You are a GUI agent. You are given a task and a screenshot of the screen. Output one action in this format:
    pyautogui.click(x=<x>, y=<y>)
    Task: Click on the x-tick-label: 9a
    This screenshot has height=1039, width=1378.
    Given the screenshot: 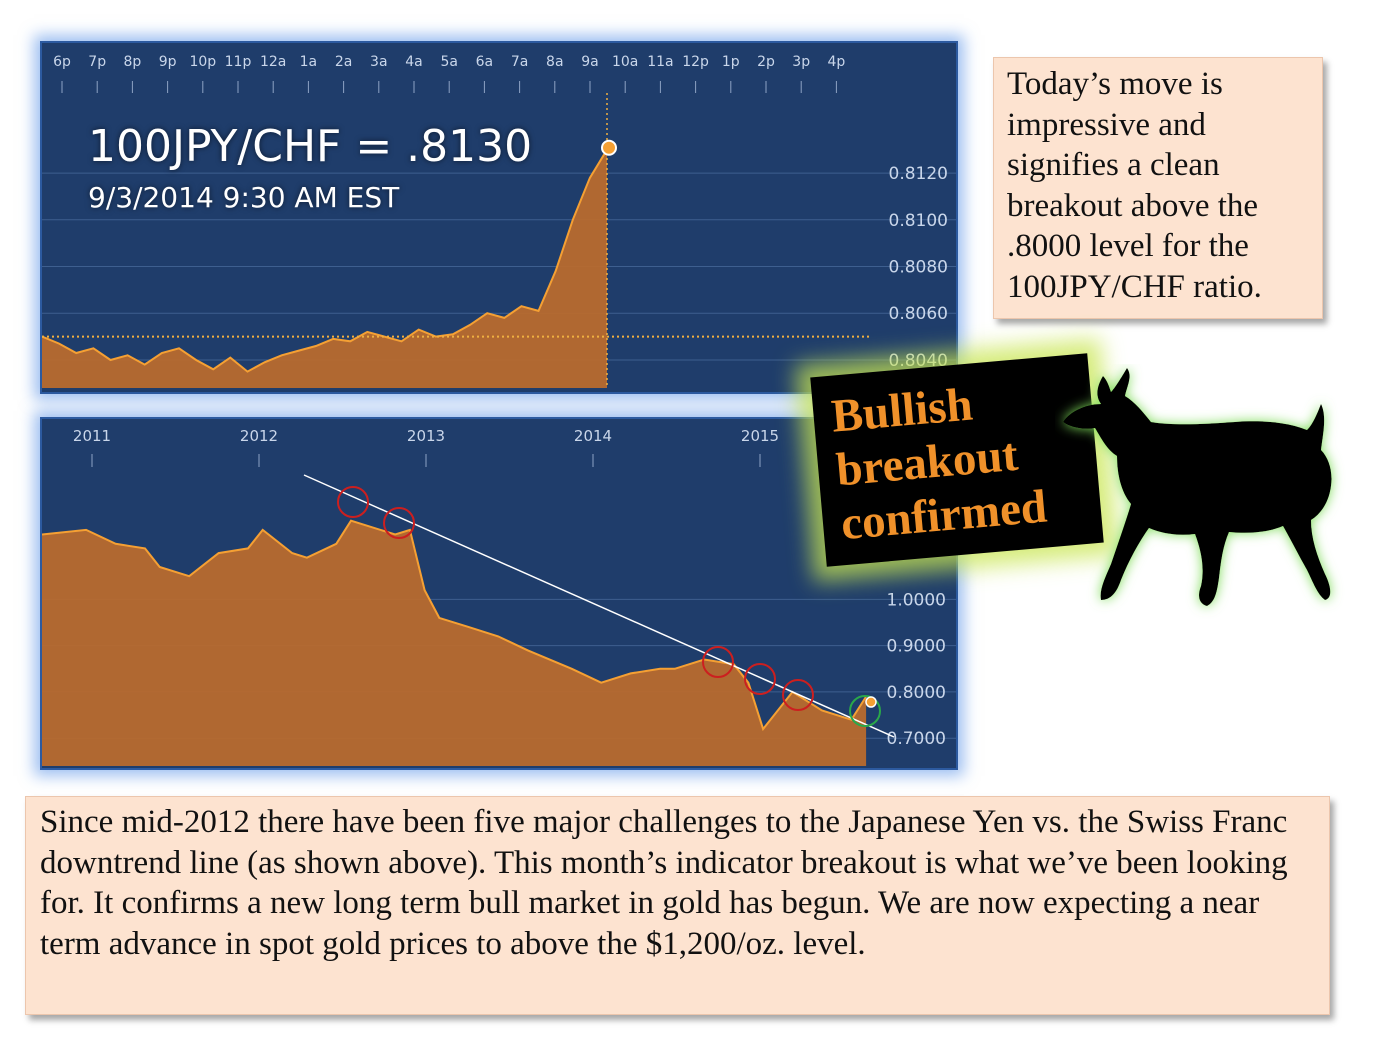 What is the action you would take?
    pyautogui.click(x=590, y=62)
    